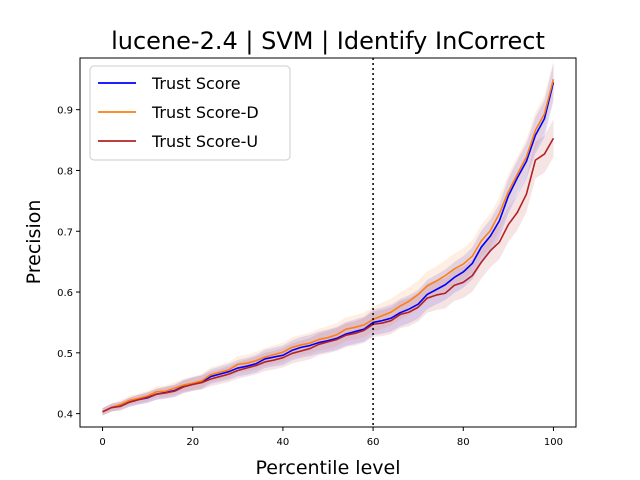 The height and width of the screenshot is (480, 640). Describe the element at coordinates (65, 111) in the screenshot. I see `y-tick-label: 0.9` at that location.